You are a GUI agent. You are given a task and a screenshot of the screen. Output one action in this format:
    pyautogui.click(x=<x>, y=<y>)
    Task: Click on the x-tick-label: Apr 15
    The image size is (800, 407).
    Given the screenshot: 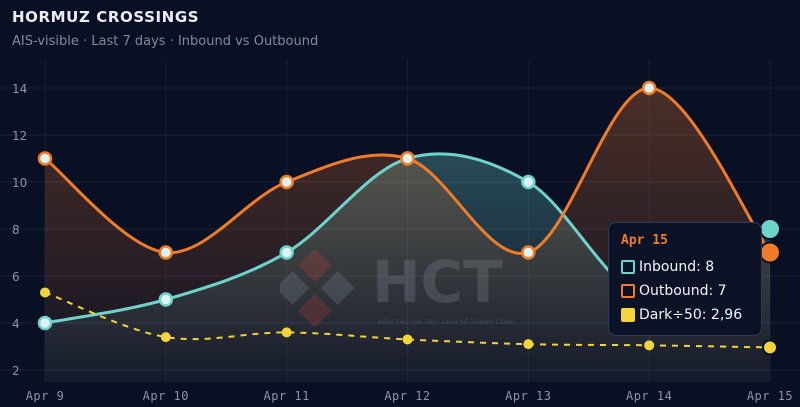 What is the action you would take?
    pyautogui.click(x=770, y=396)
    